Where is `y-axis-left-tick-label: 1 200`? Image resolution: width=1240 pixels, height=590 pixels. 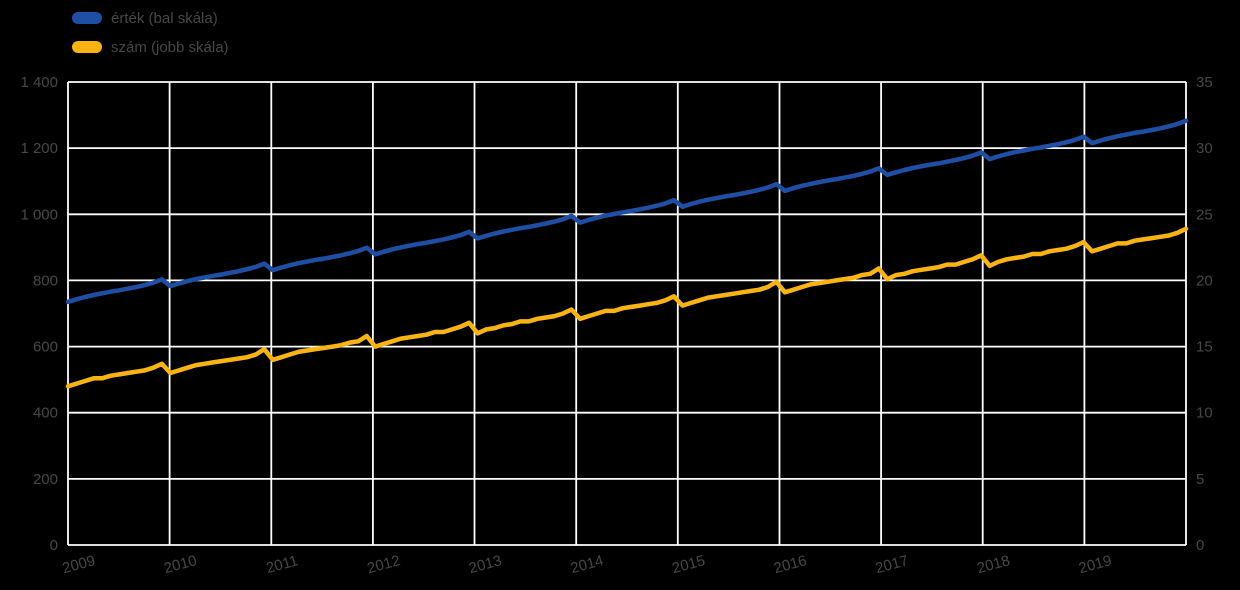 y-axis-left-tick-label: 1 200 is located at coordinates (39, 148).